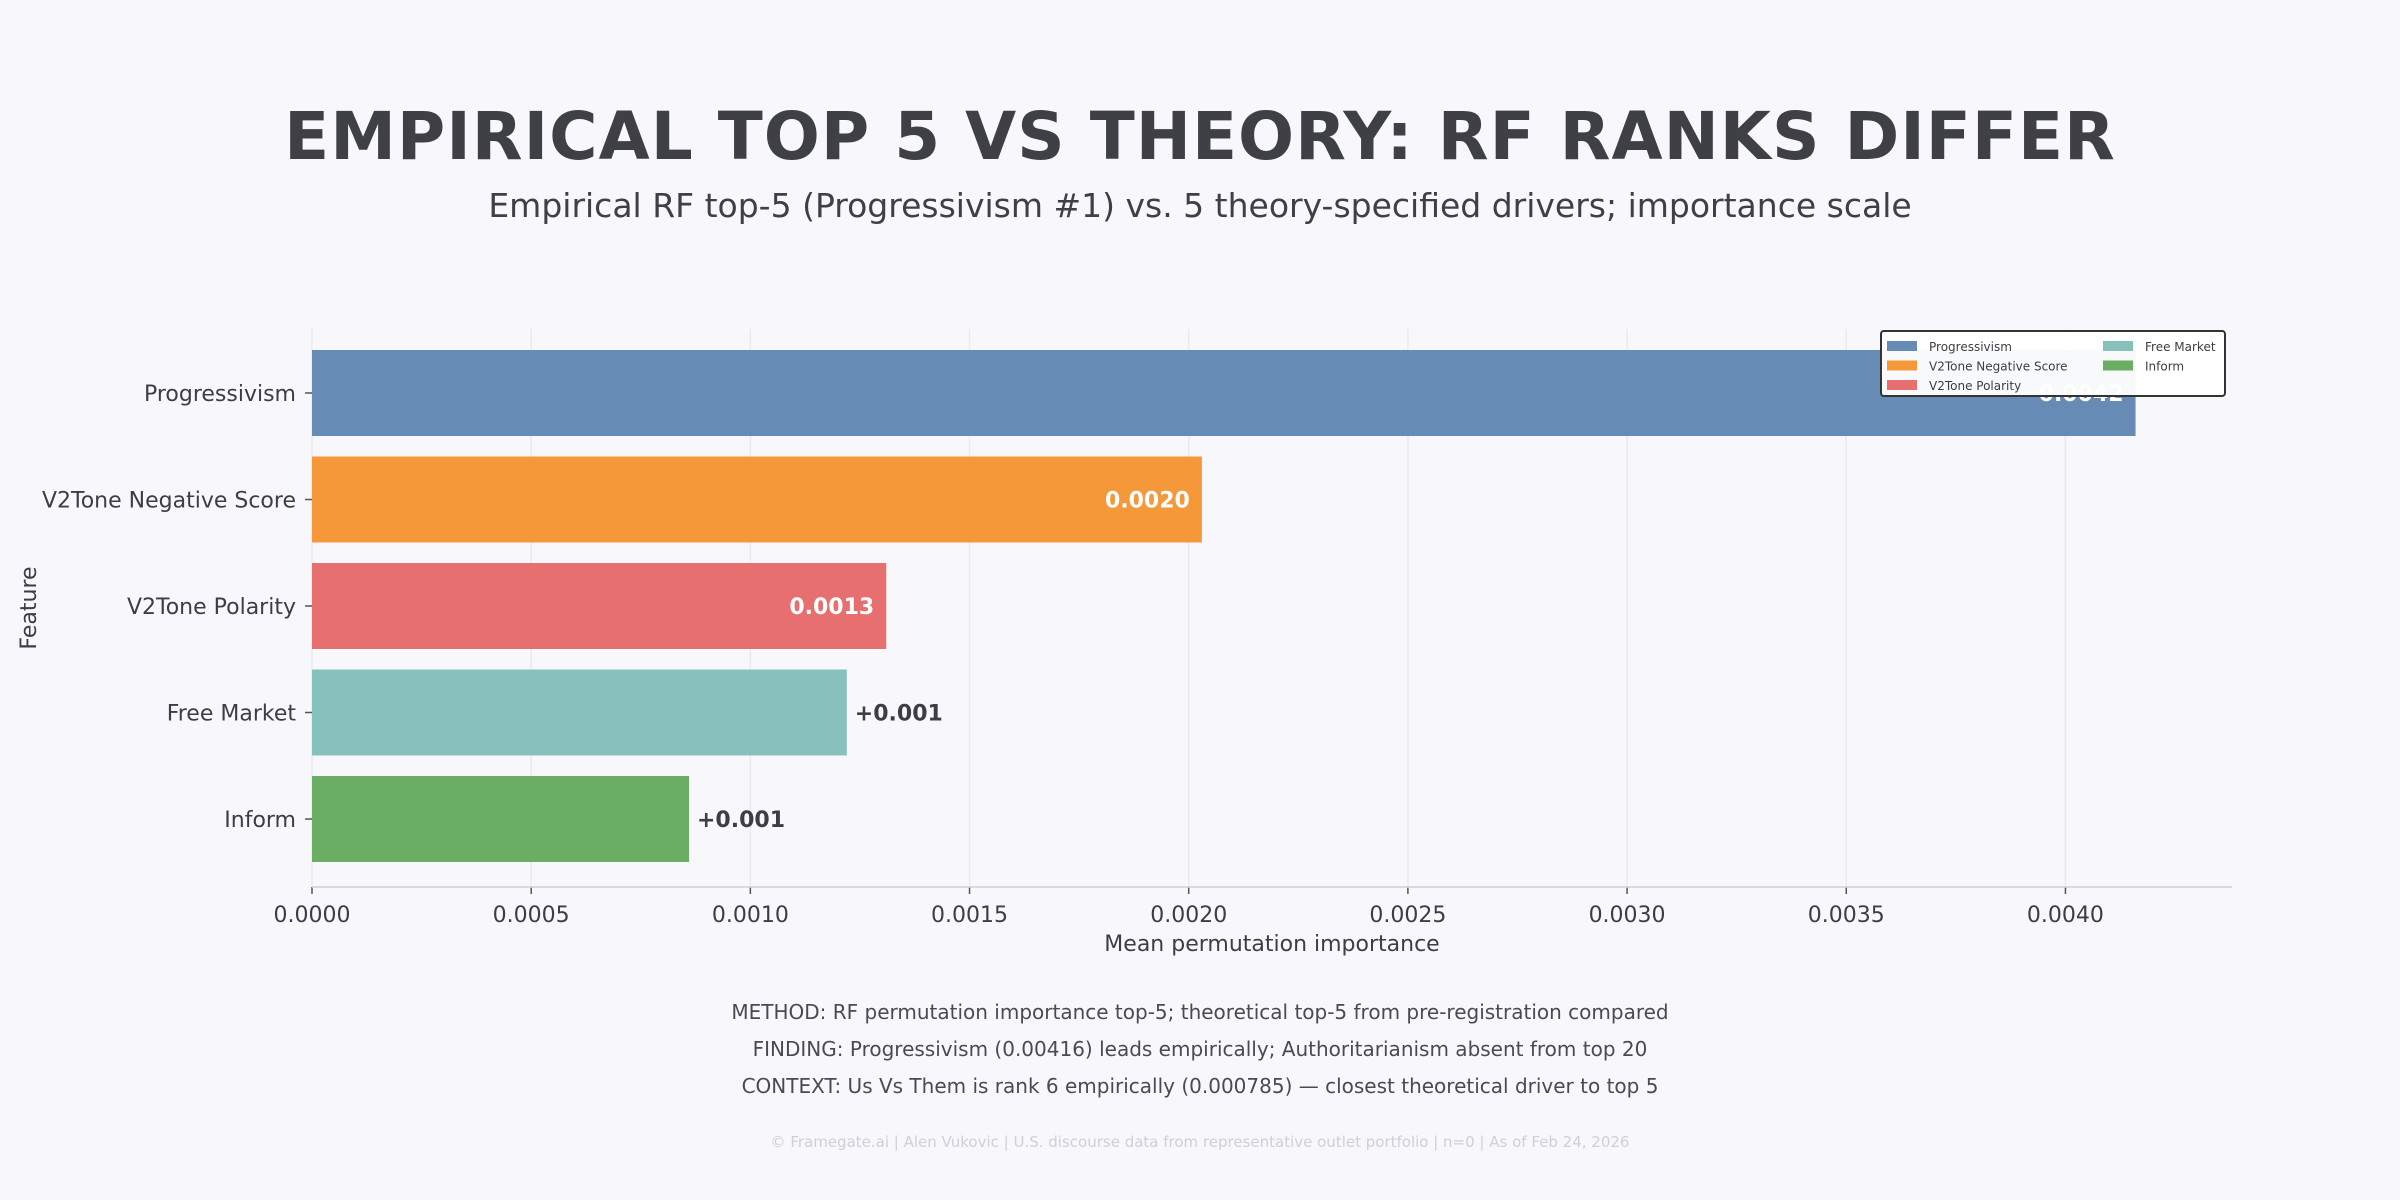  Describe the element at coordinates (29, 607) in the screenshot. I see `y-axis-label: Feature` at that location.